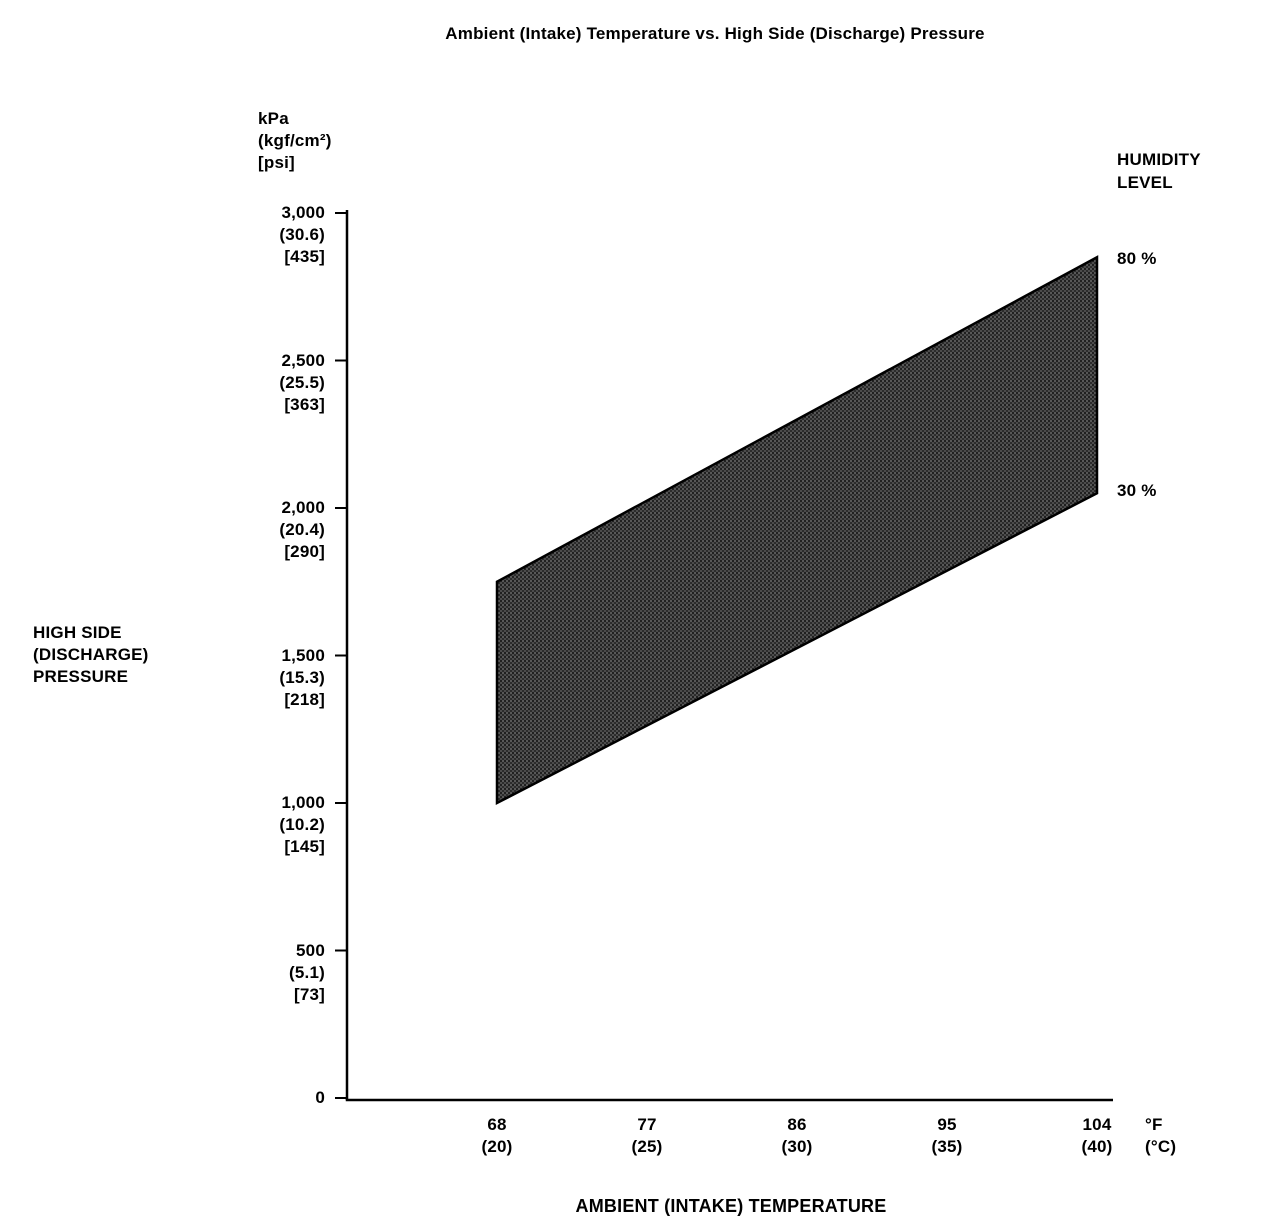  What do you see at coordinates (295, 140) in the screenshot?
I see `y-axis-unit-label: kPa (kgf/cm²) [psi]` at bounding box center [295, 140].